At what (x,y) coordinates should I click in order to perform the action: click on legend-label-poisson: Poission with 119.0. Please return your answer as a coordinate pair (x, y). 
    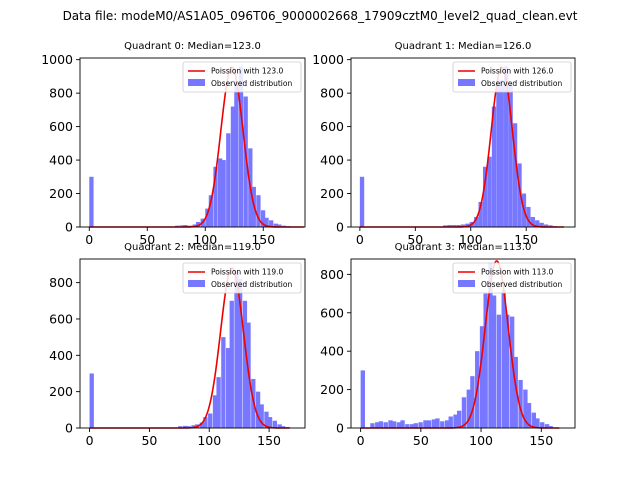
    Looking at the image, I should click on (247, 272).